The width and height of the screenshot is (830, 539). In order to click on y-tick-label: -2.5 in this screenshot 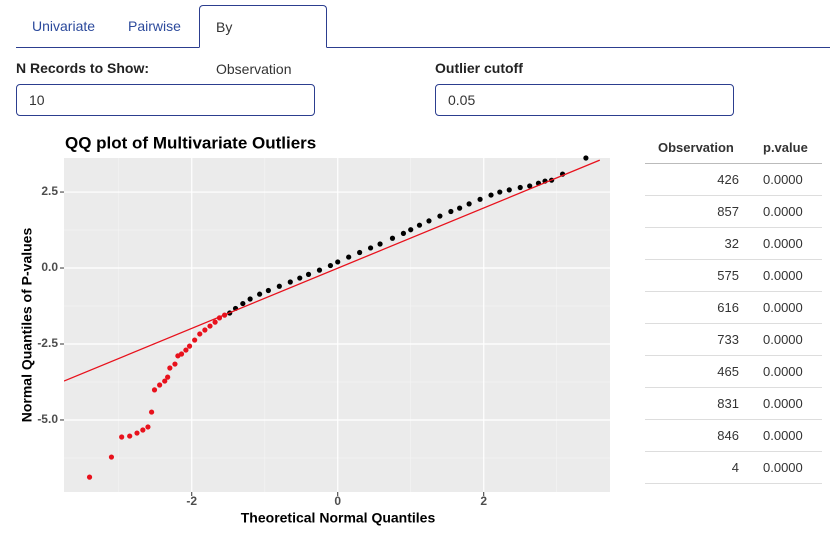, I will do `click(47, 343)`.